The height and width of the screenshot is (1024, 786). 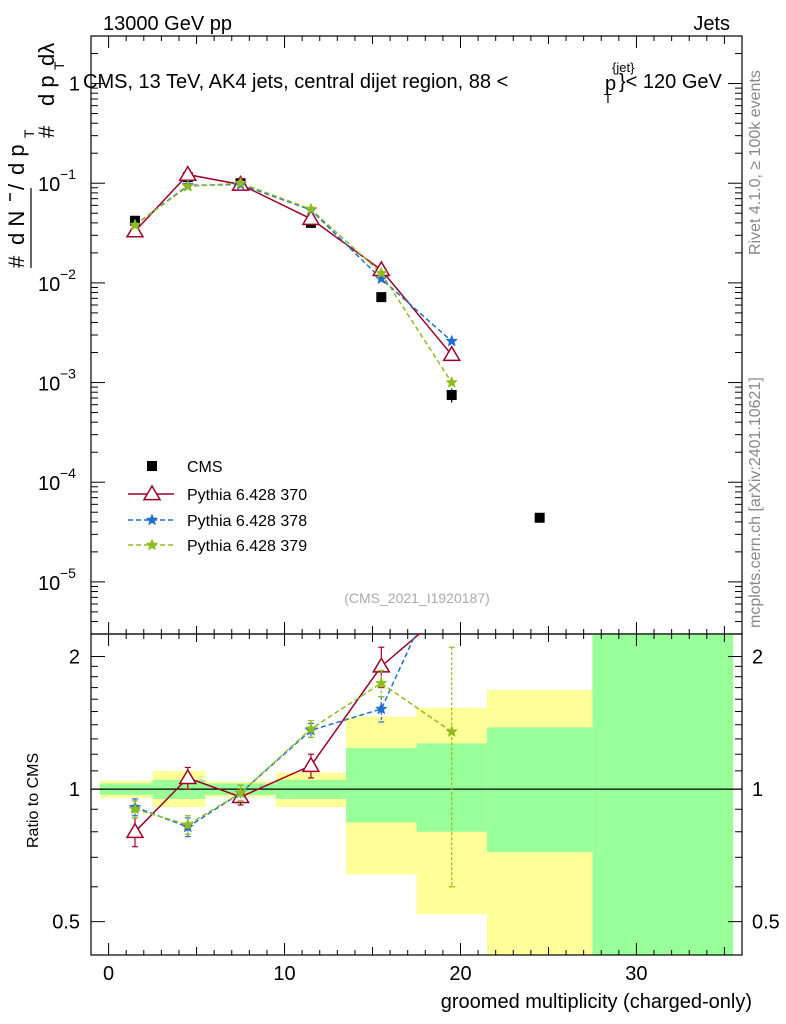 What do you see at coordinates (757, 658) in the screenshot?
I see `ratio-tick-label-right: 2` at bounding box center [757, 658].